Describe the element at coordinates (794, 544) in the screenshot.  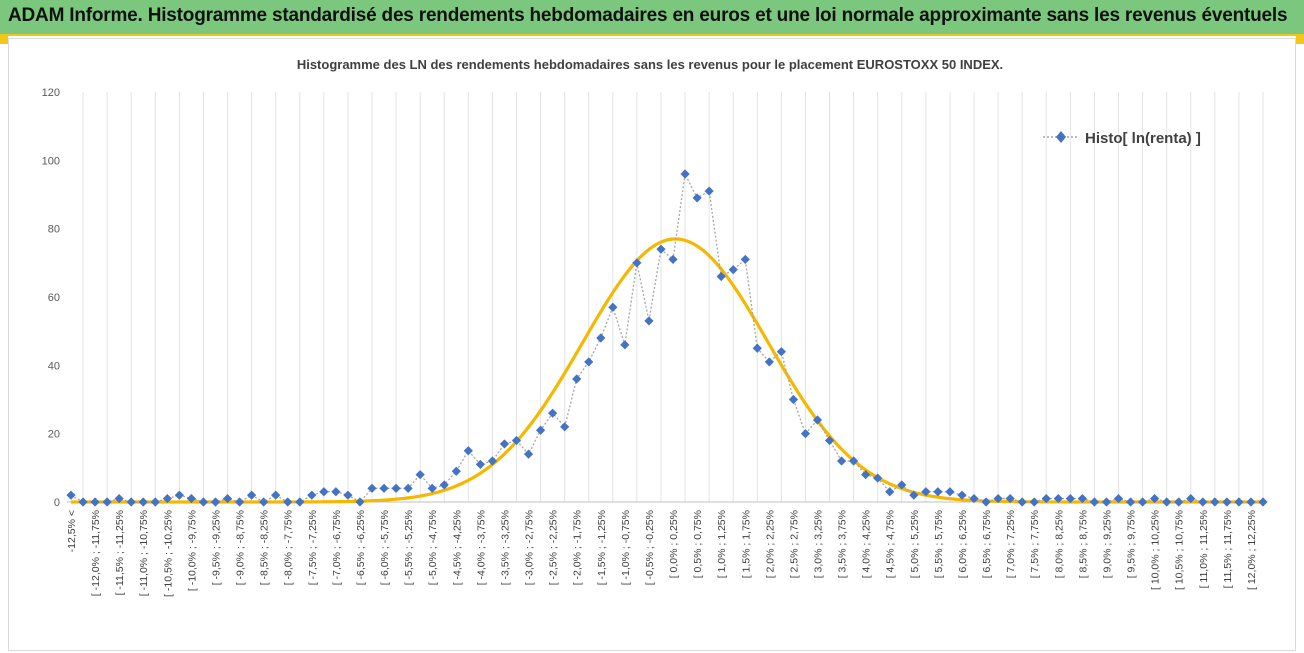
I see `x-tick-label: [ 2,5% ; 2,75%` at that location.